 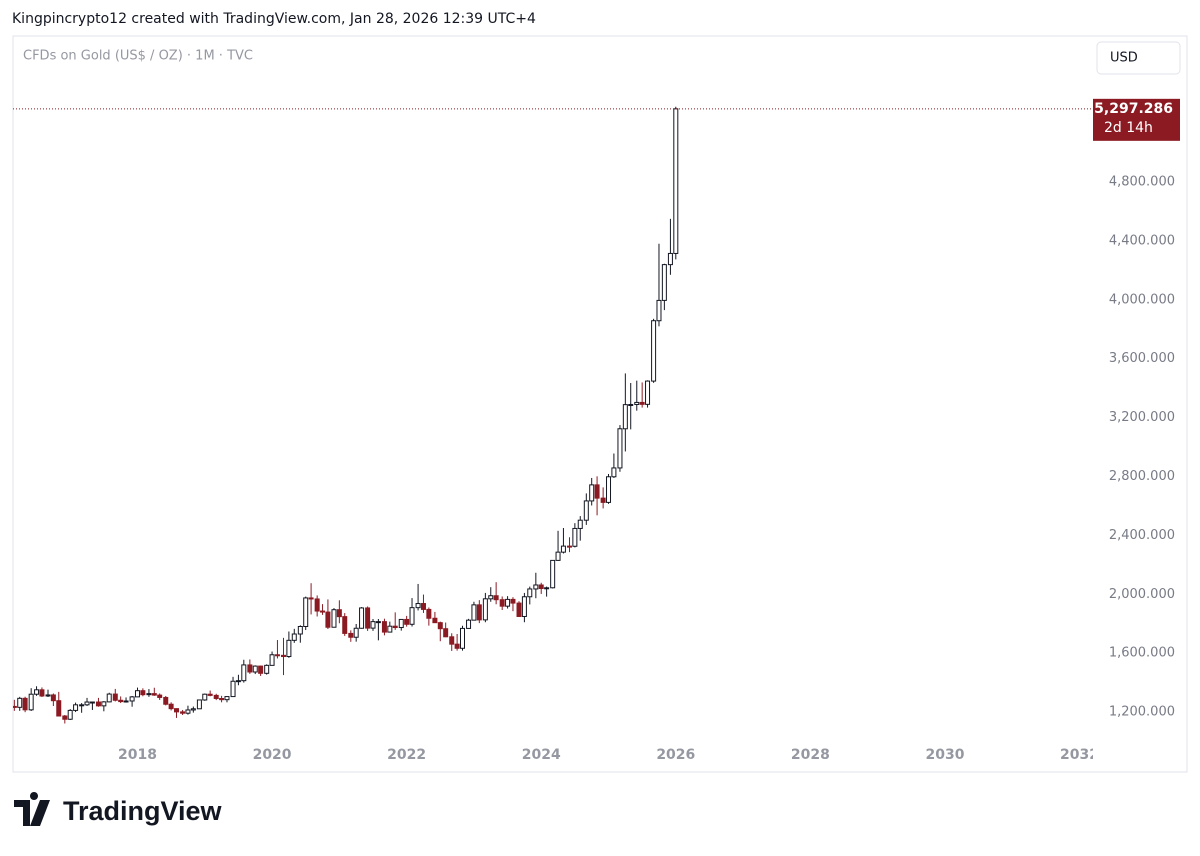 What do you see at coordinates (137, 755) in the screenshot?
I see `x-tick-label: 2018` at bounding box center [137, 755].